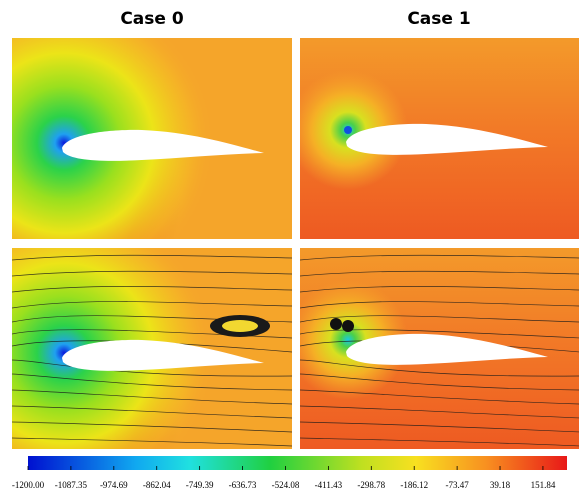  What do you see at coordinates (371, 485) in the screenshot?
I see `colorbar-tick-label: -298.78` at bounding box center [371, 485].